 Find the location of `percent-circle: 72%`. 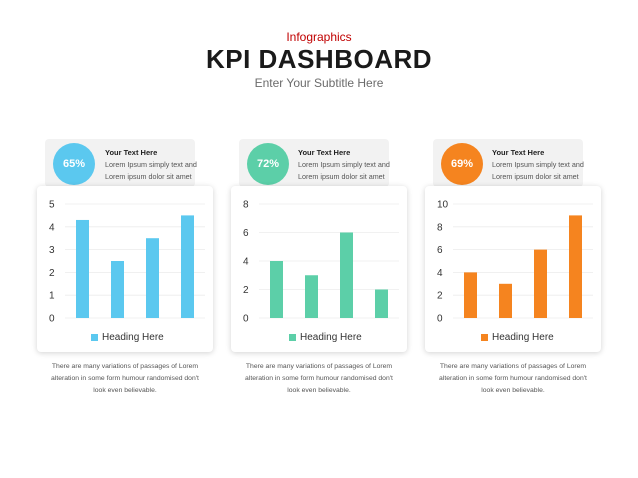

percent-circle: 72% is located at coordinates (268, 164).